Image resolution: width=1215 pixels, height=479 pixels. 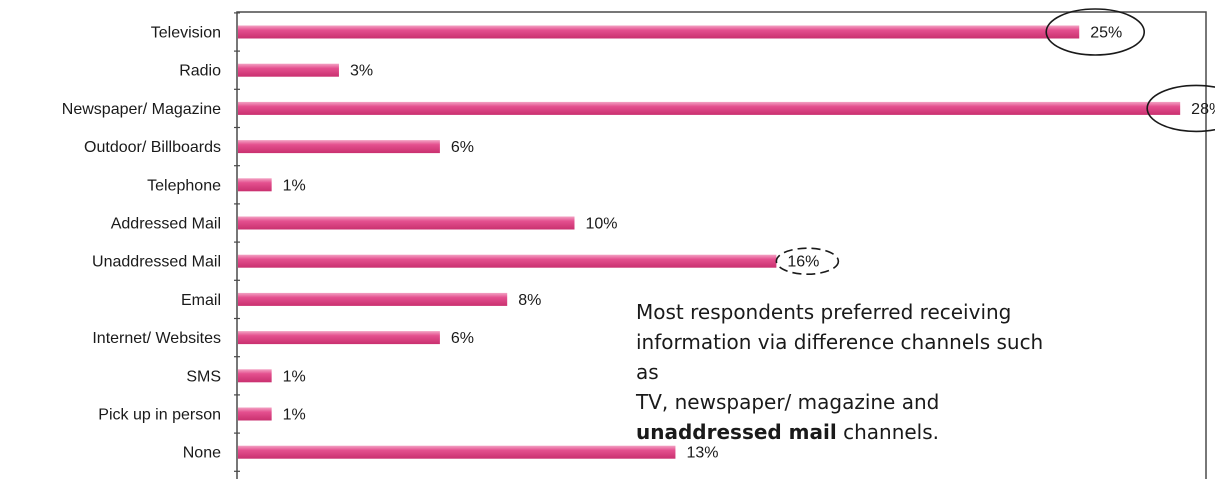 I want to click on value-label: 8%, so click(x=529, y=300).